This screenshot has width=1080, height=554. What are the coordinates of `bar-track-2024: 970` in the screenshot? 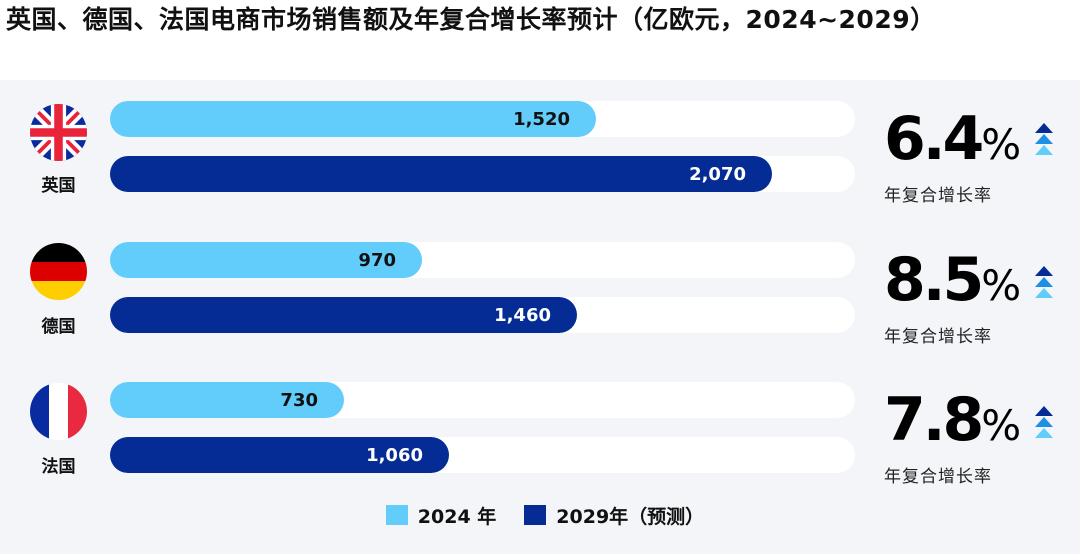 It's located at (482, 260).